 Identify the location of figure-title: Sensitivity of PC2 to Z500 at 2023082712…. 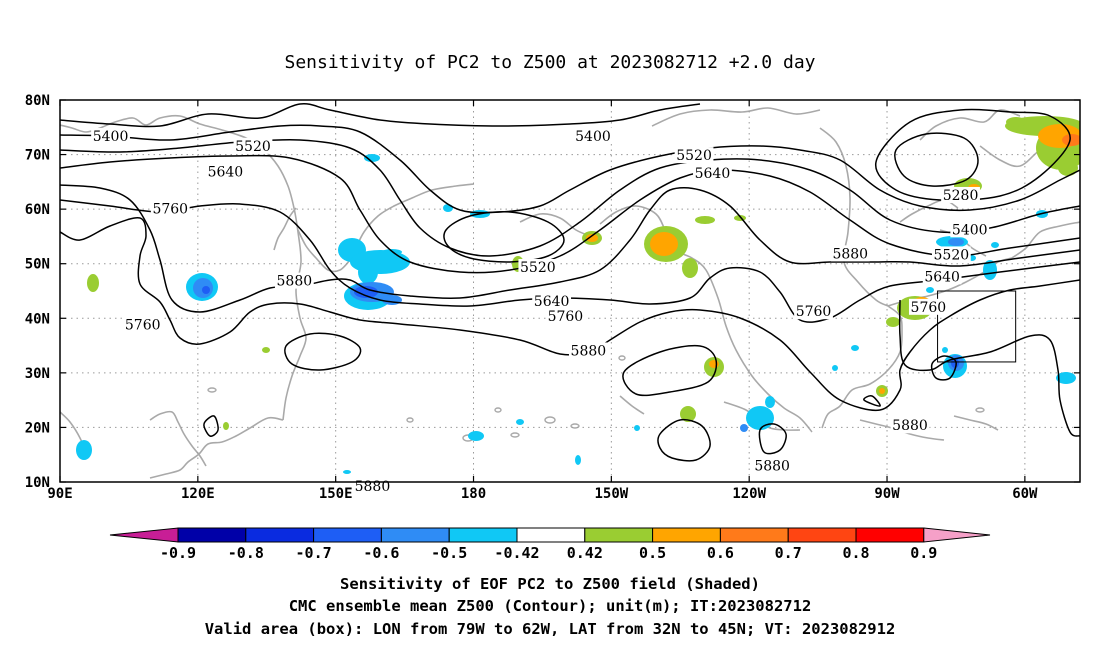
(549, 62).